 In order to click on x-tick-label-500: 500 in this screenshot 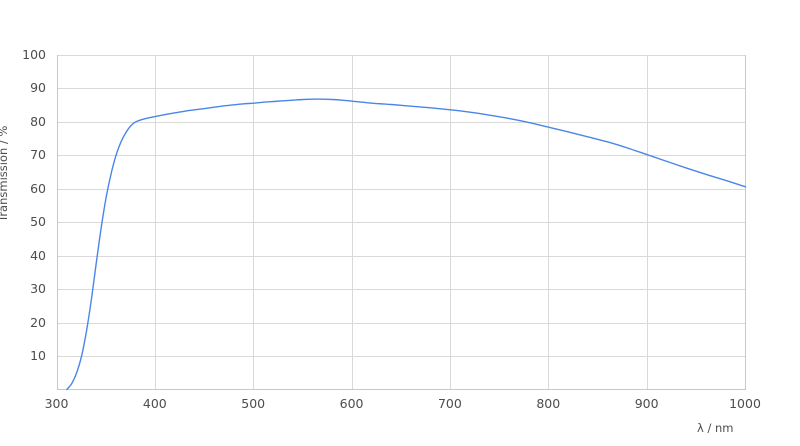, I will do `click(253, 403)`.